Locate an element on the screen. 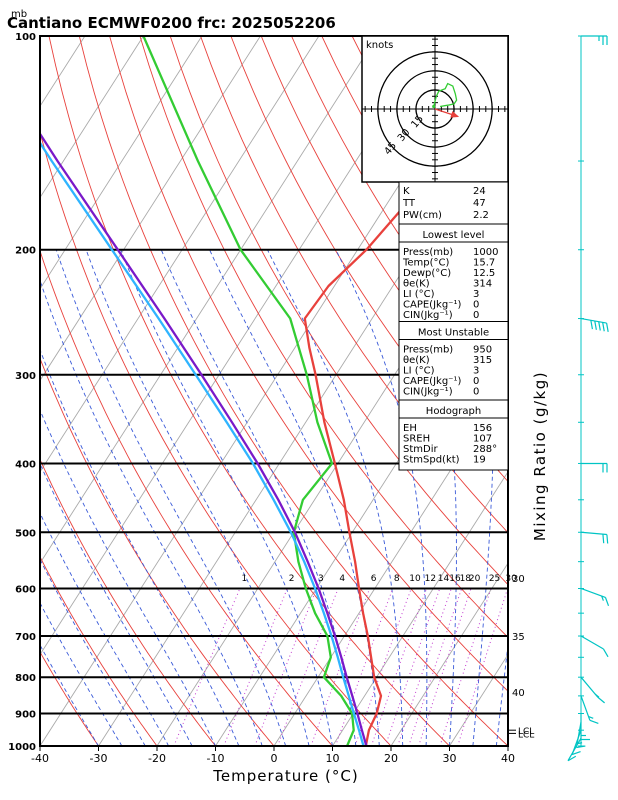  lowest-level-row-label: CIN(Jkg⁻¹) is located at coordinates (428, 315).